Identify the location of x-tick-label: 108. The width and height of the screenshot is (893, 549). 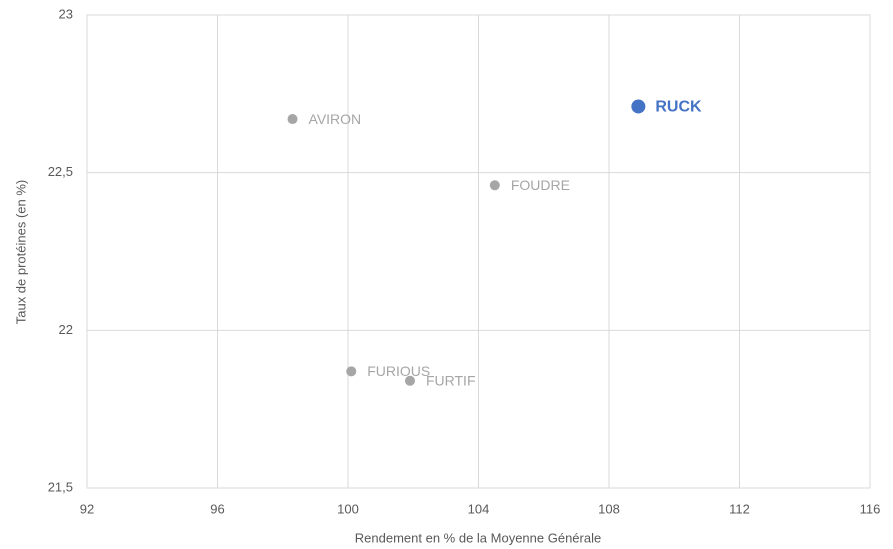
(609, 508).